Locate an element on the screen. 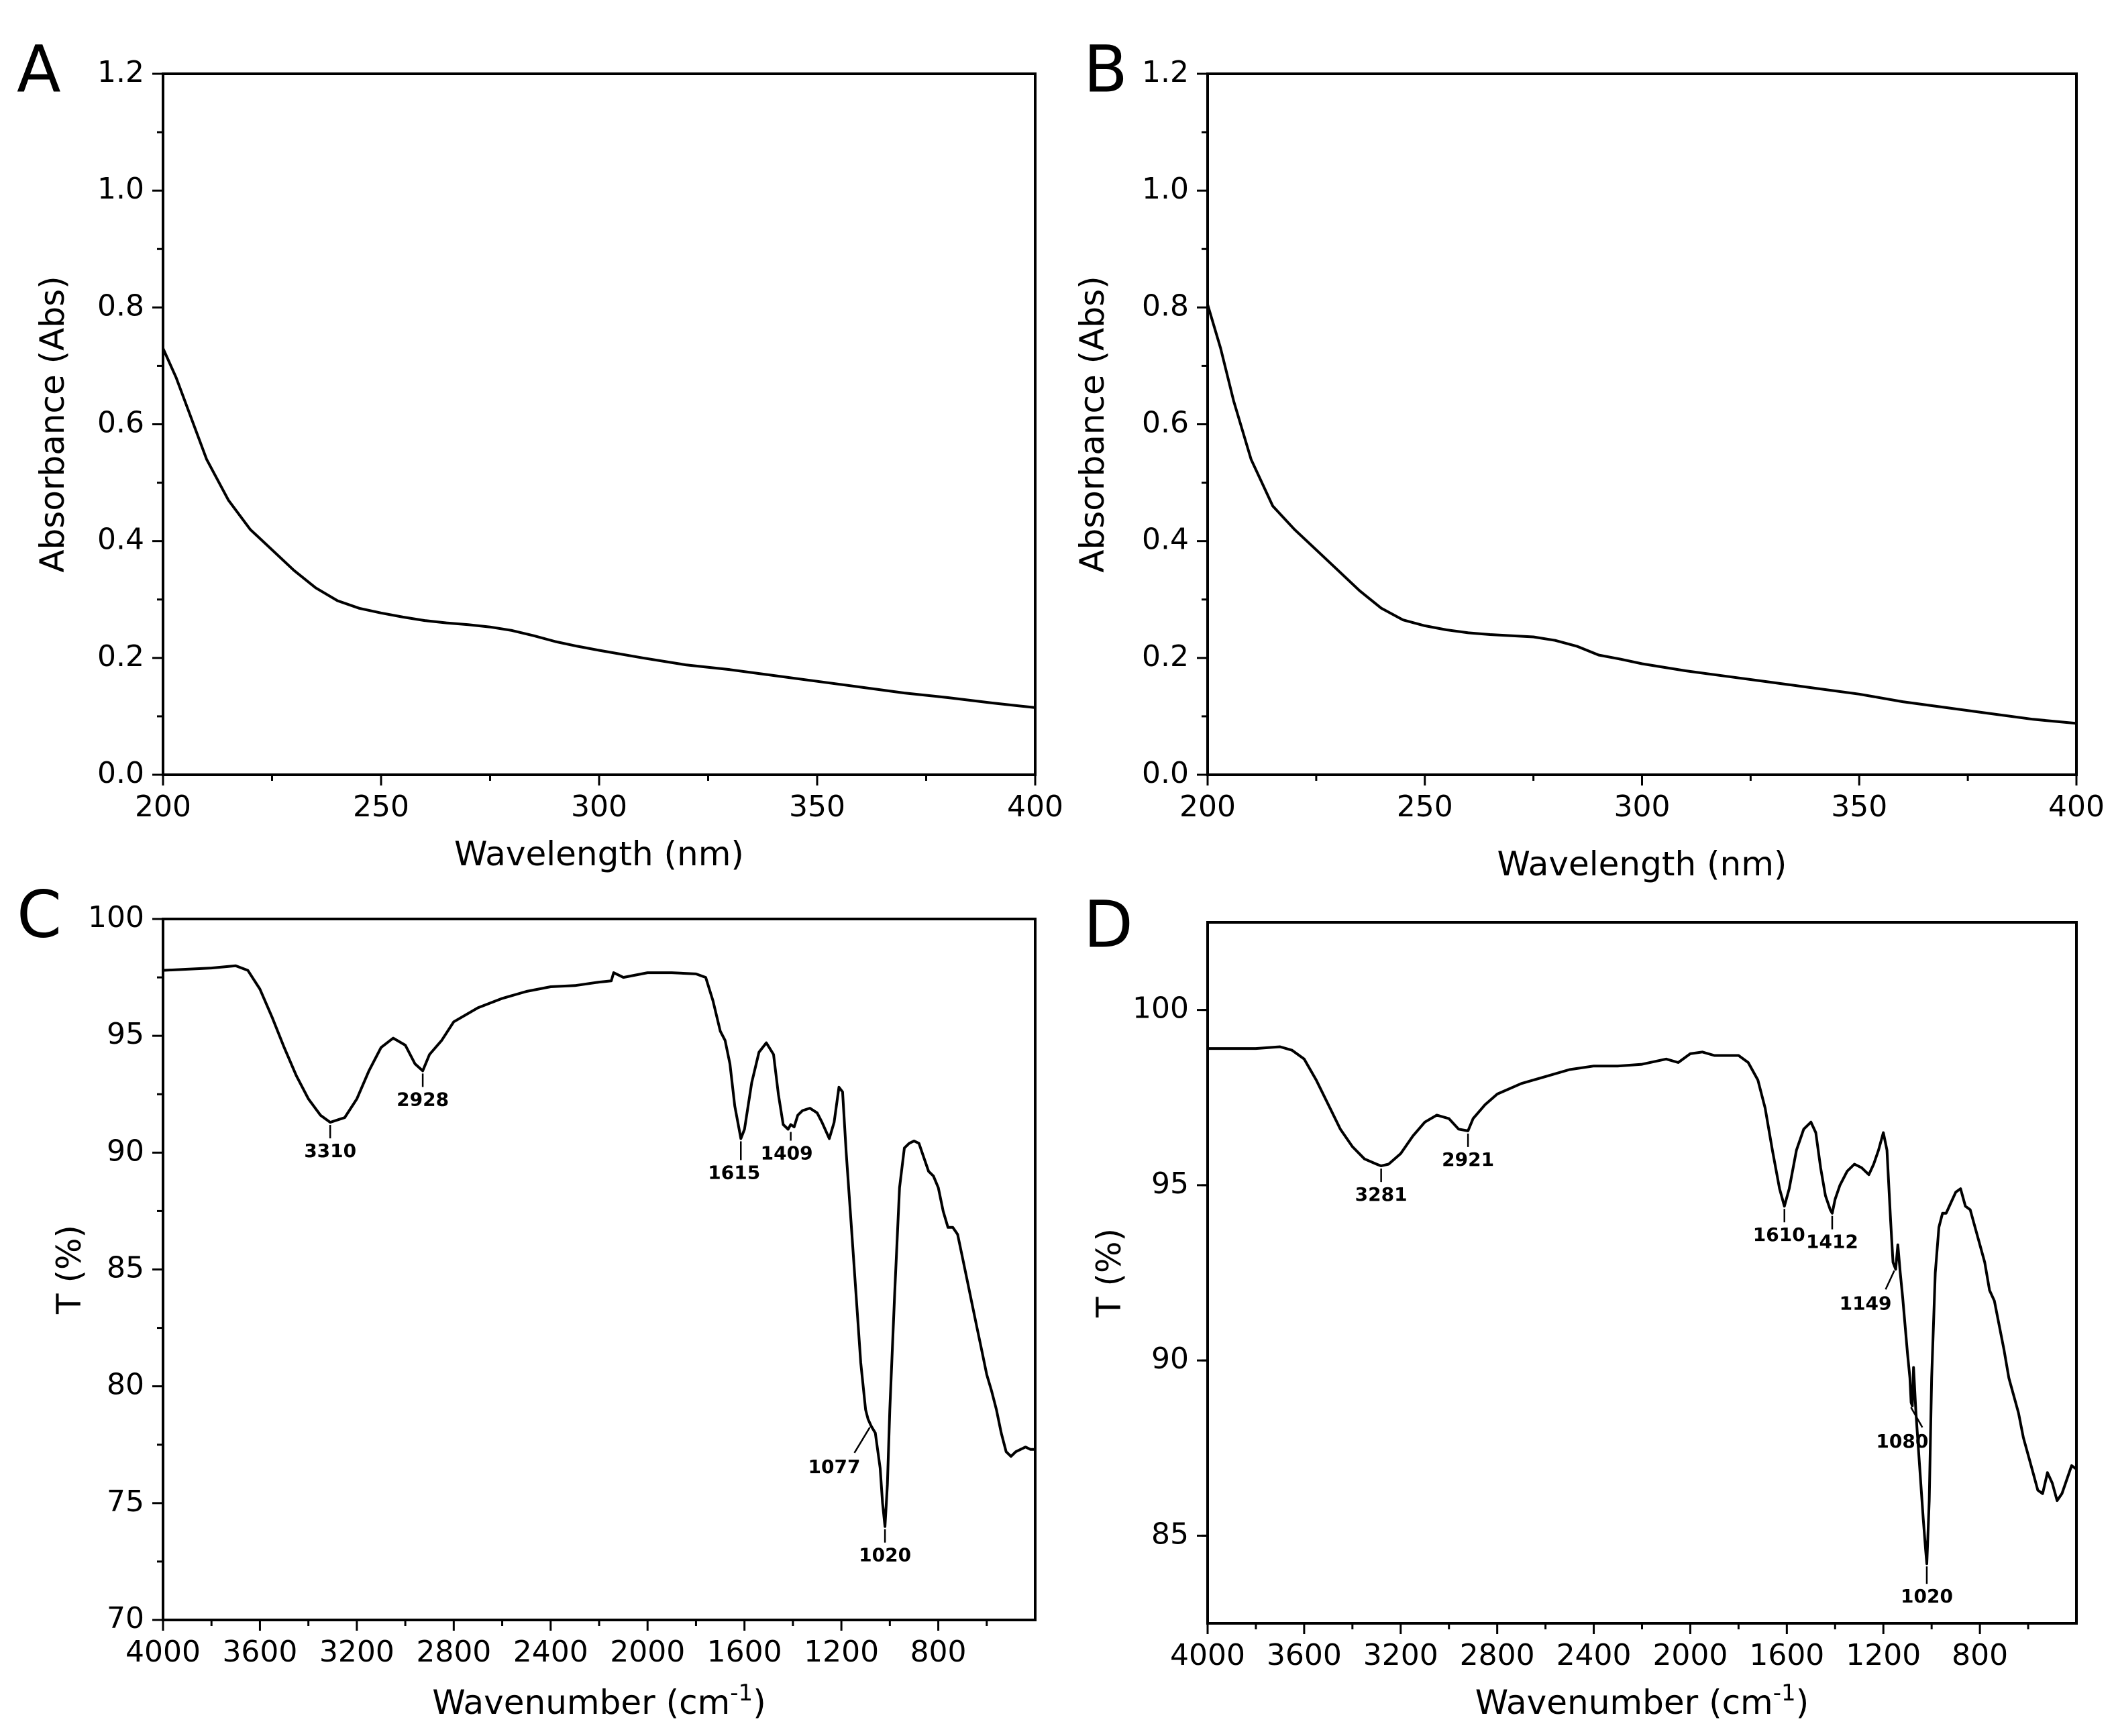 The image size is (2114, 1736). peak-annotation: 1409 is located at coordinates (787, 1153).